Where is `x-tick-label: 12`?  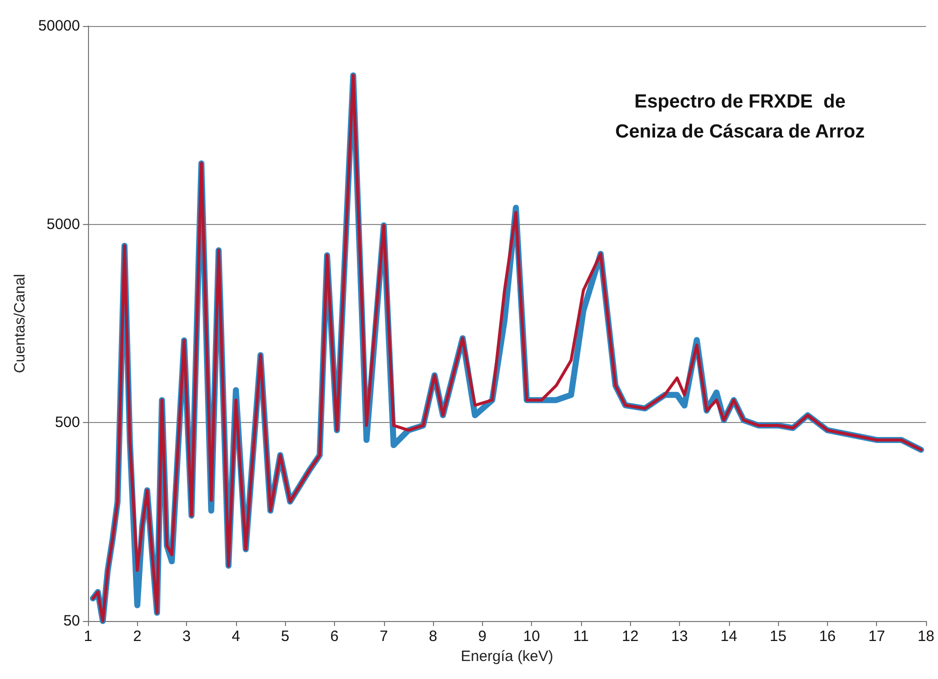
x-tick-label: 12 is located at coordinates (630, 636).